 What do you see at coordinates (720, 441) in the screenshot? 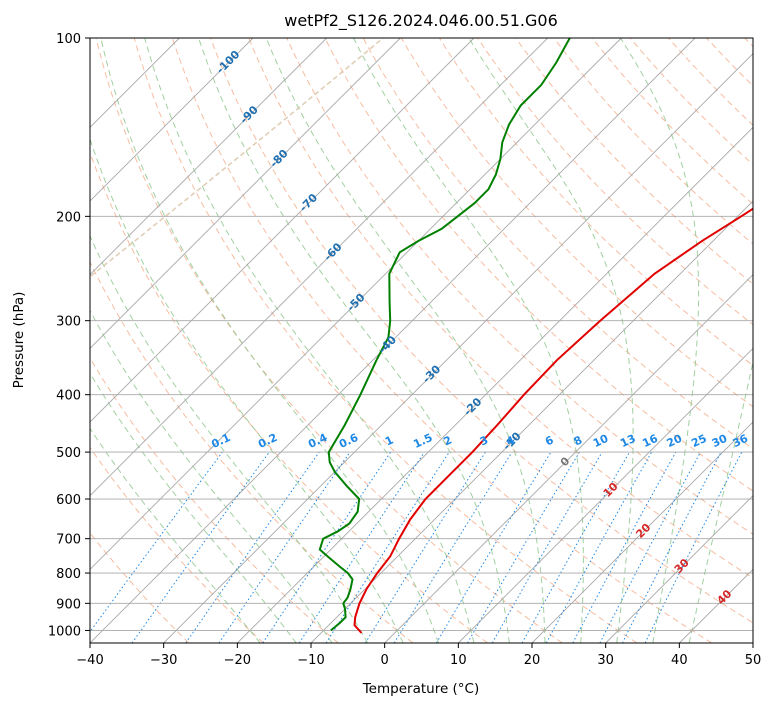
I see `mixing-ratio-label: 30` at bounding box center [720, 441].